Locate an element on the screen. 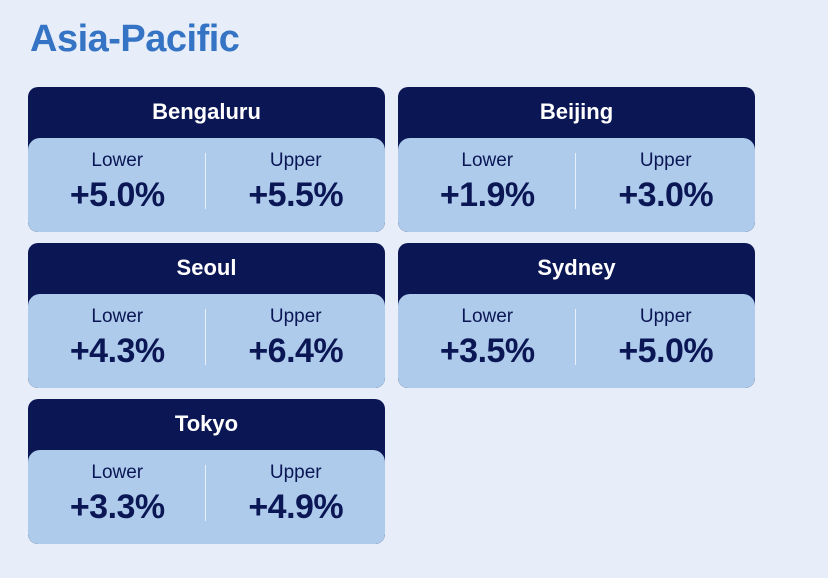 Image resolution: width=828 pixels, height=578 pixels. upper-column: Upper +5.5% is located at coordinates (296, 185).